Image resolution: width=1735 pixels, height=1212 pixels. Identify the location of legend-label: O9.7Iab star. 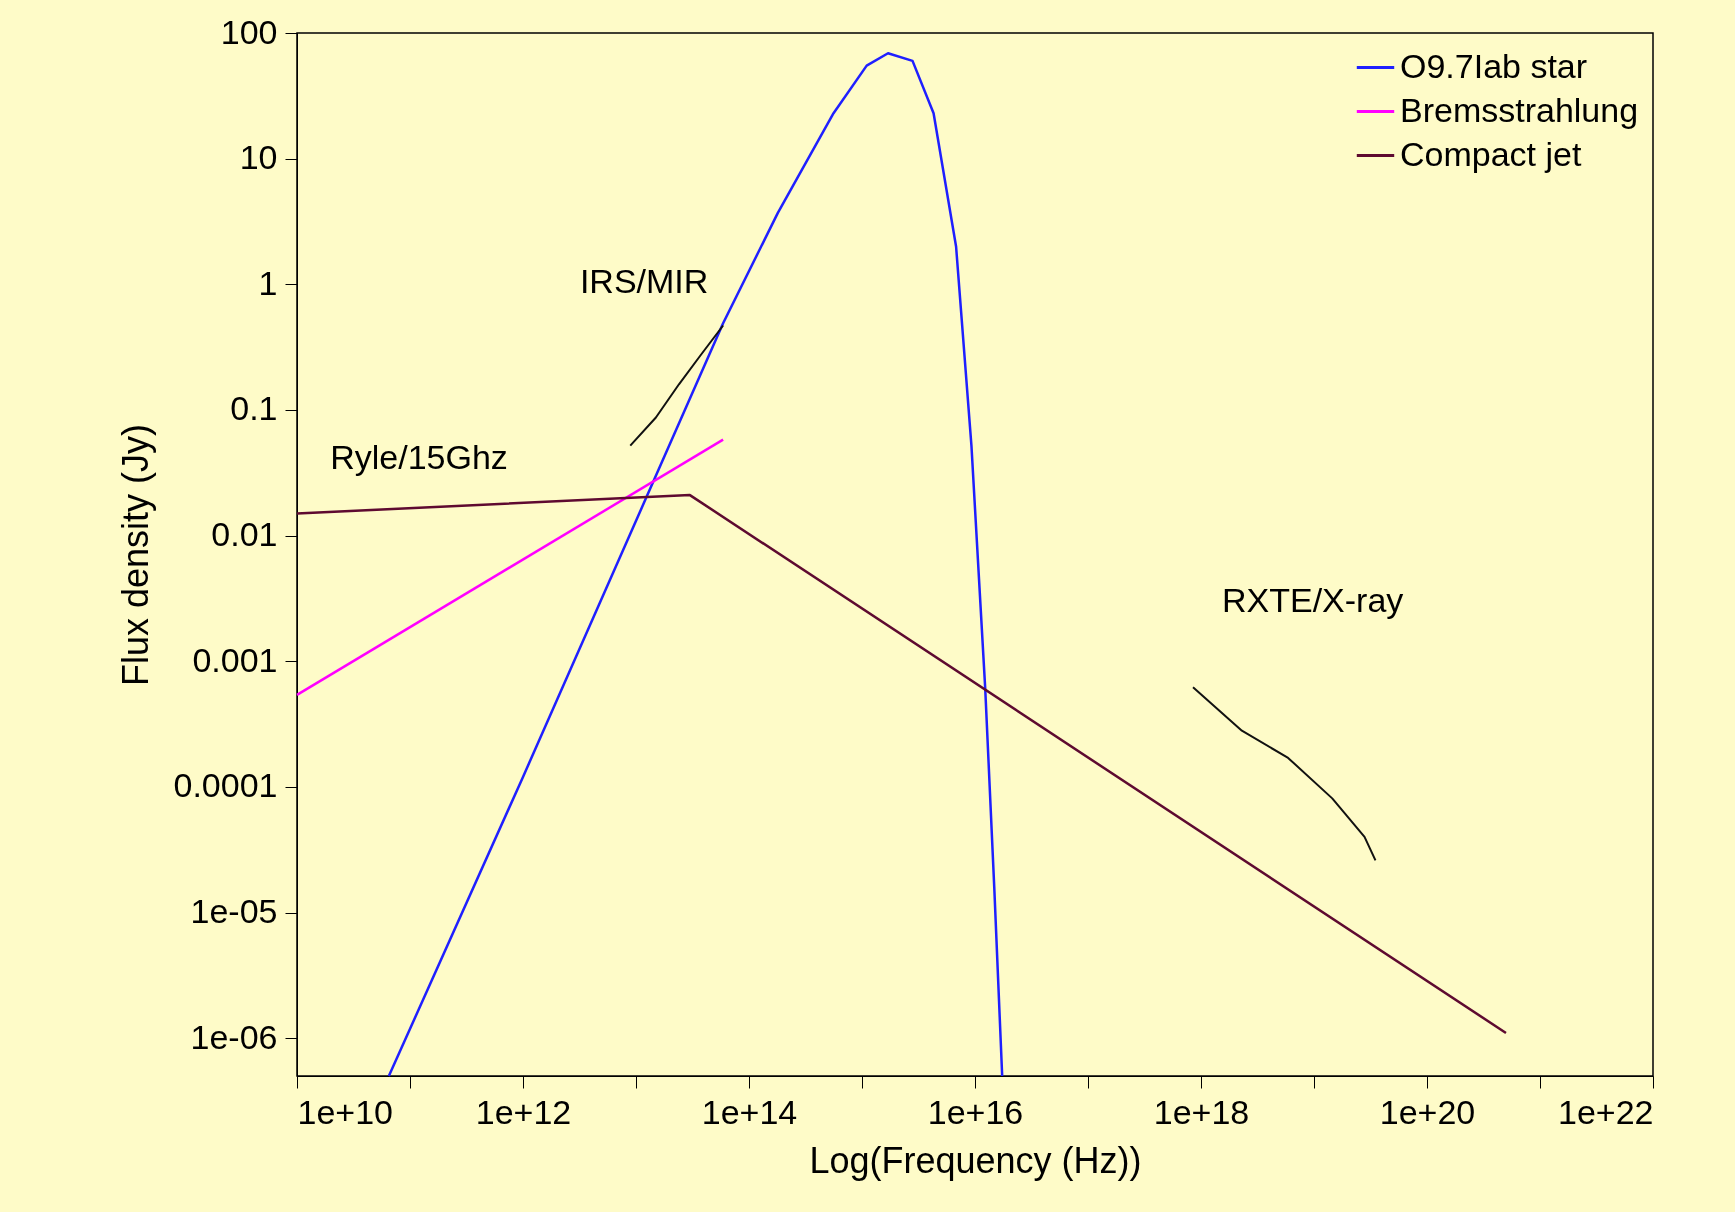
(1494, 65).